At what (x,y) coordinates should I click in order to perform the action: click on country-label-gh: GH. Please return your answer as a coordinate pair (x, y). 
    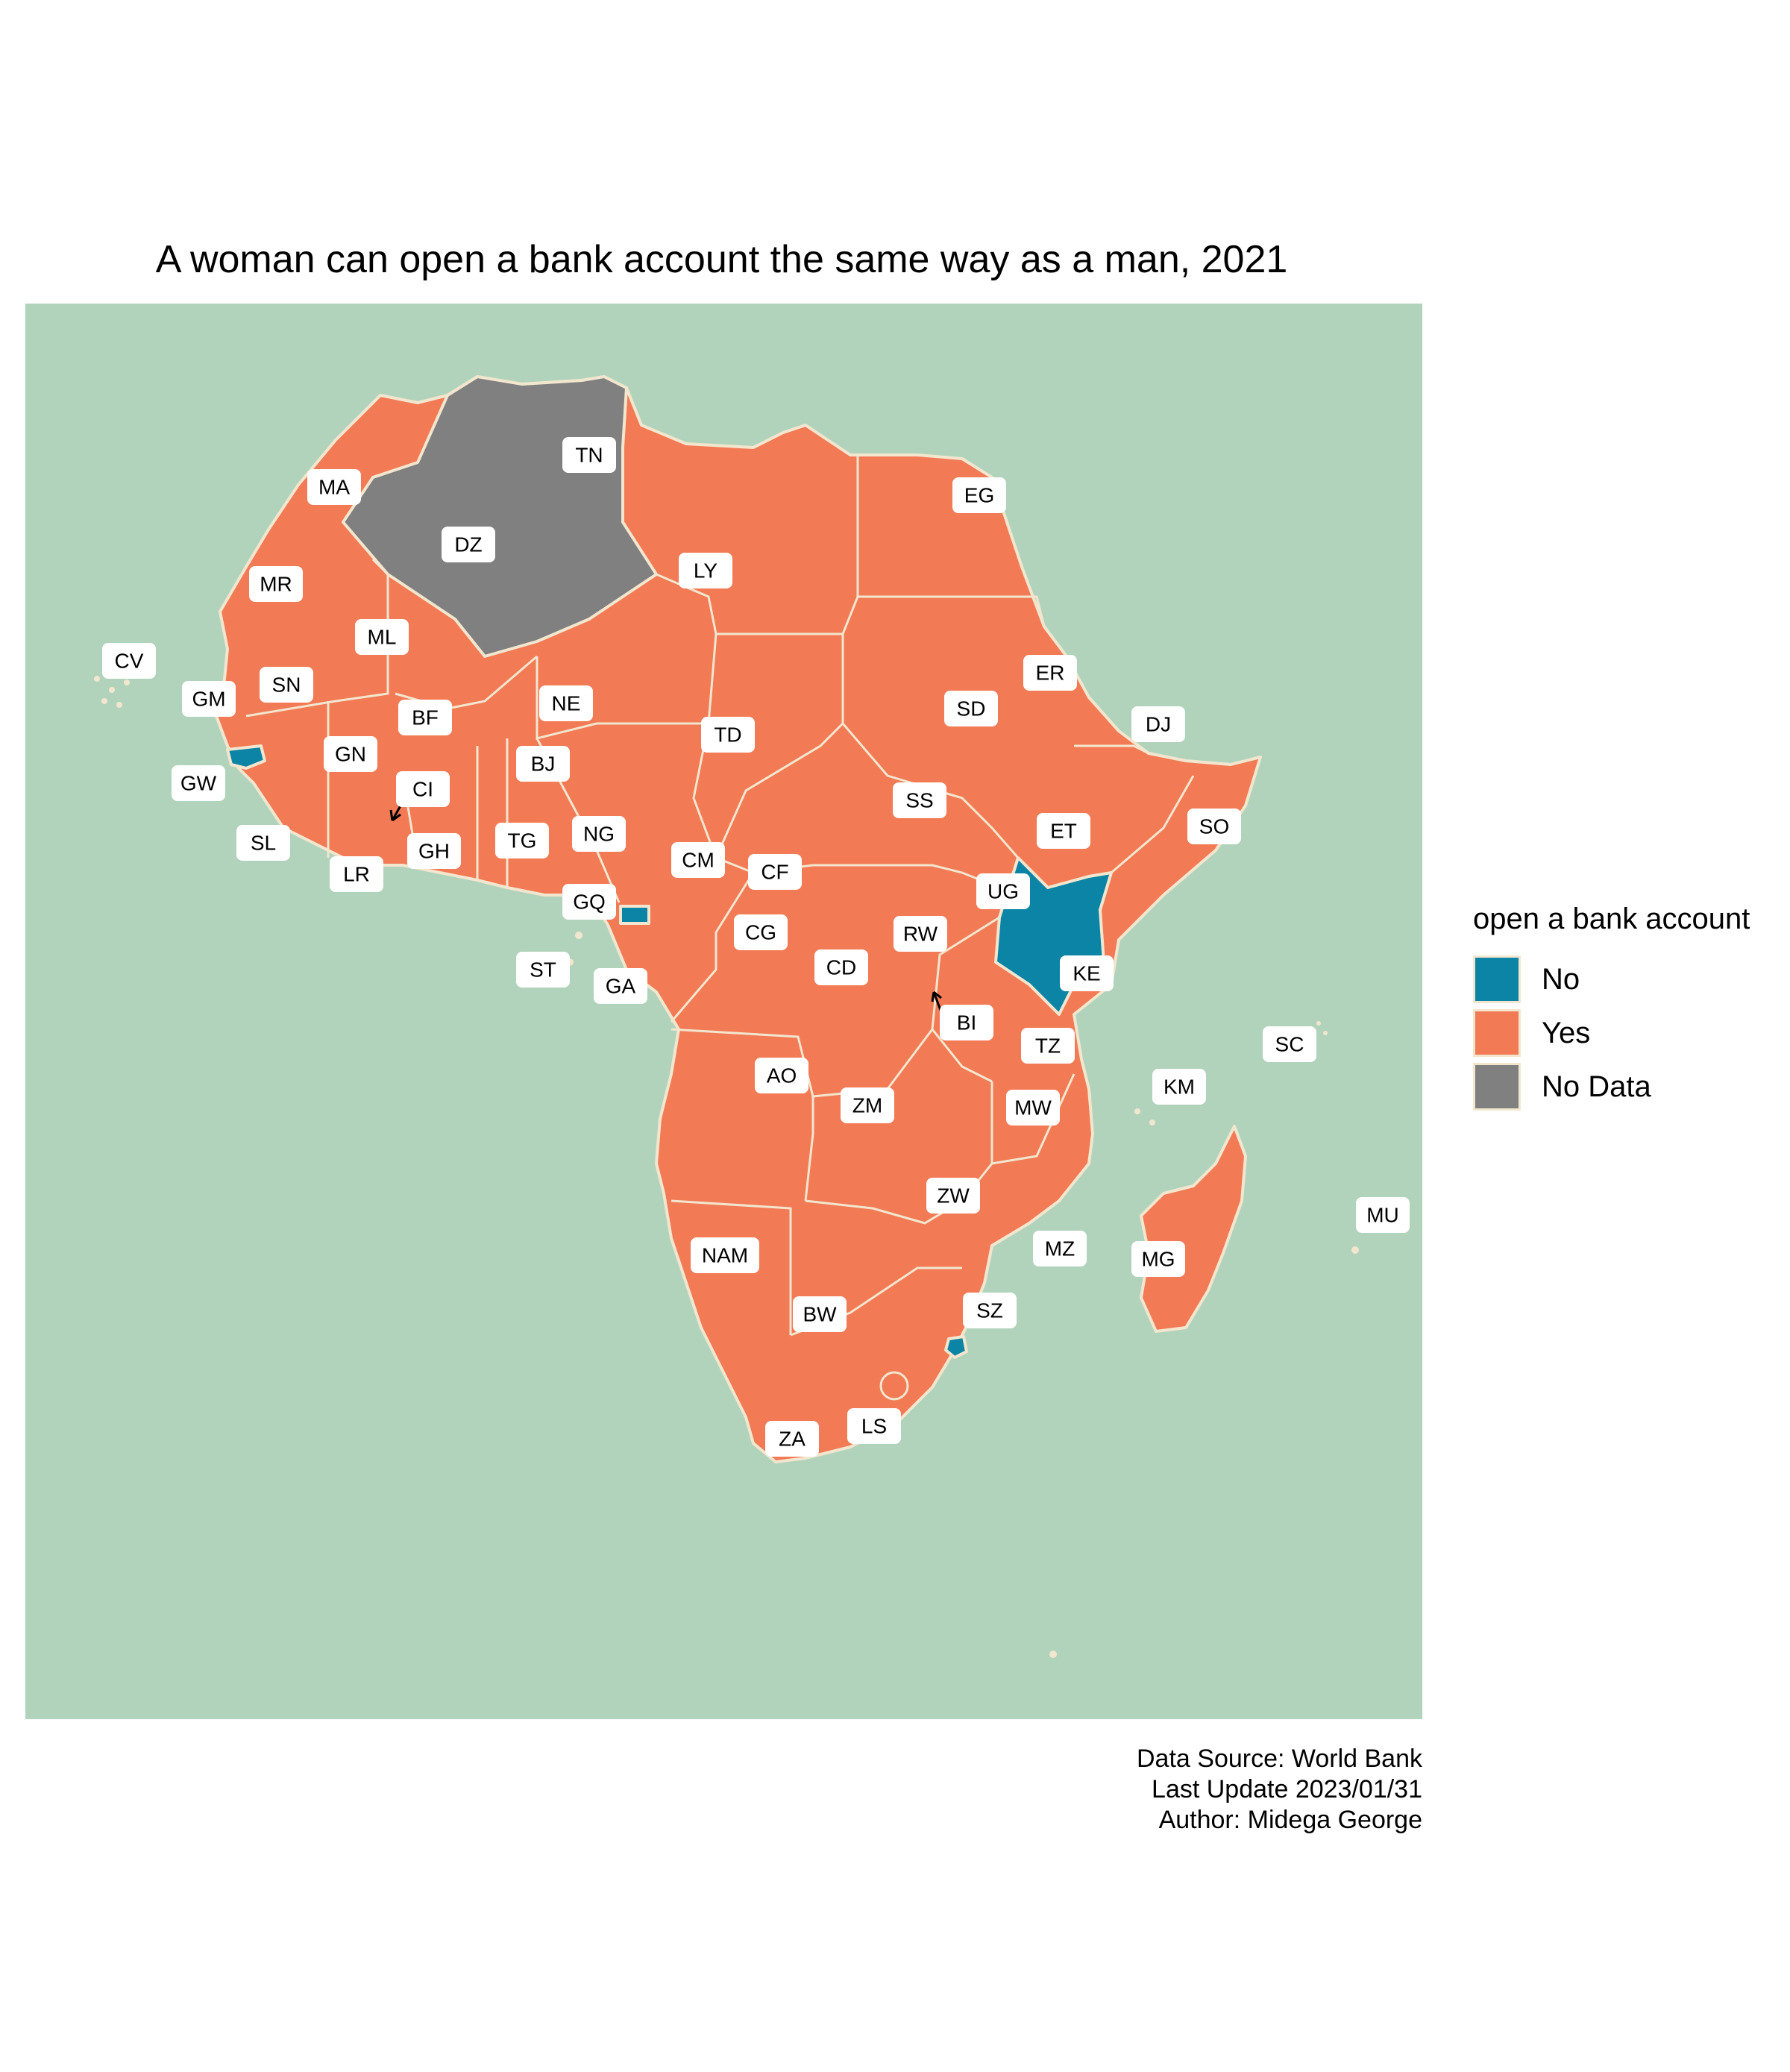
    Looking at the image, I should click on (434, 851).